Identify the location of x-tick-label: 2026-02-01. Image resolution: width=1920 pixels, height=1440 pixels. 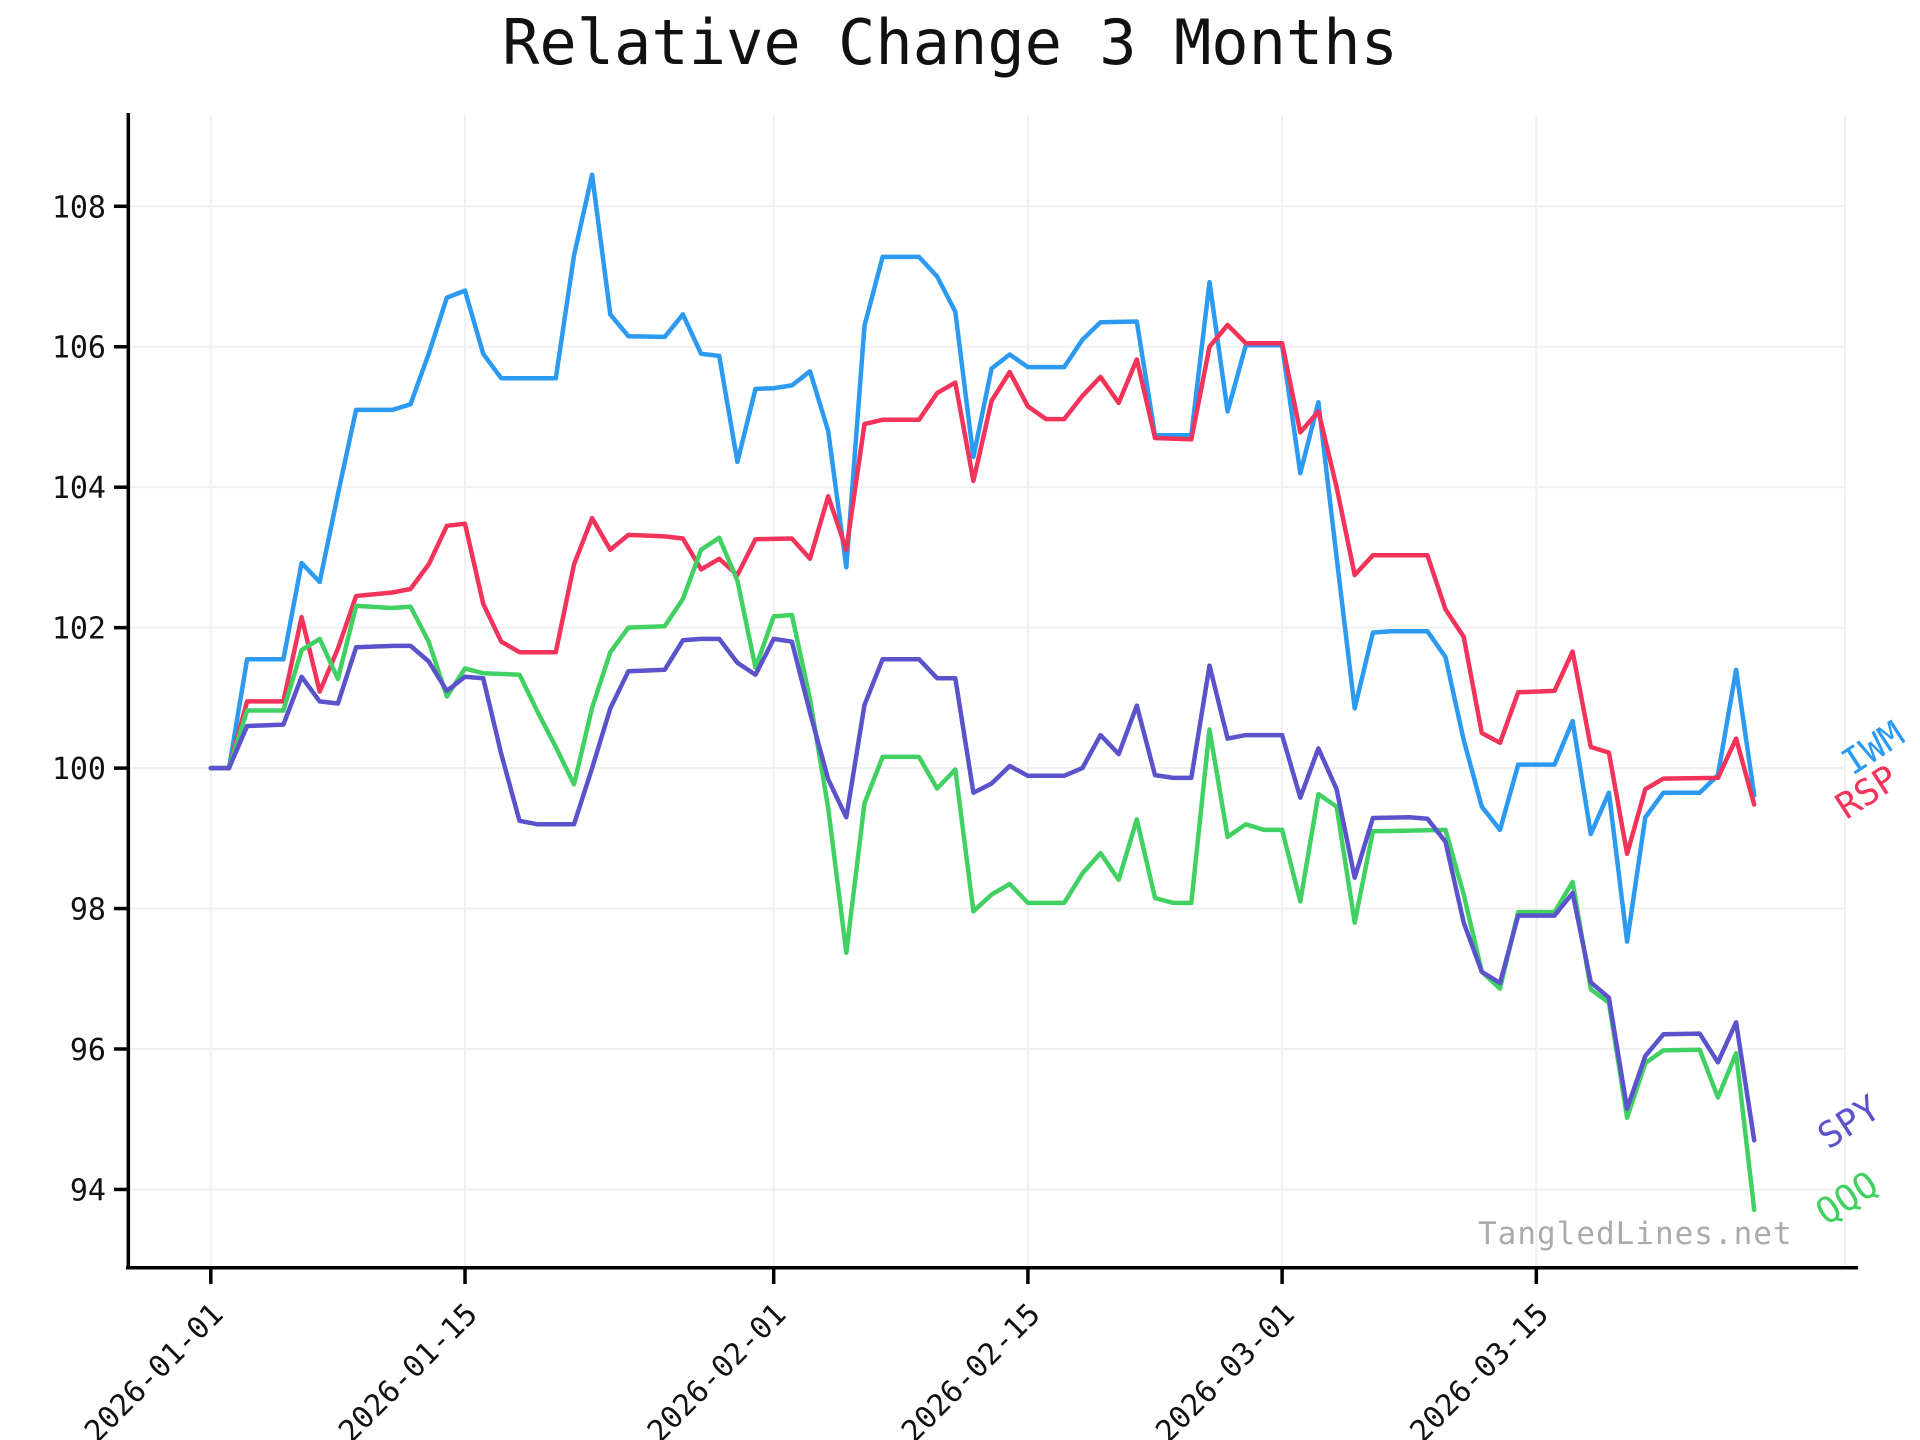
(717, 1368).